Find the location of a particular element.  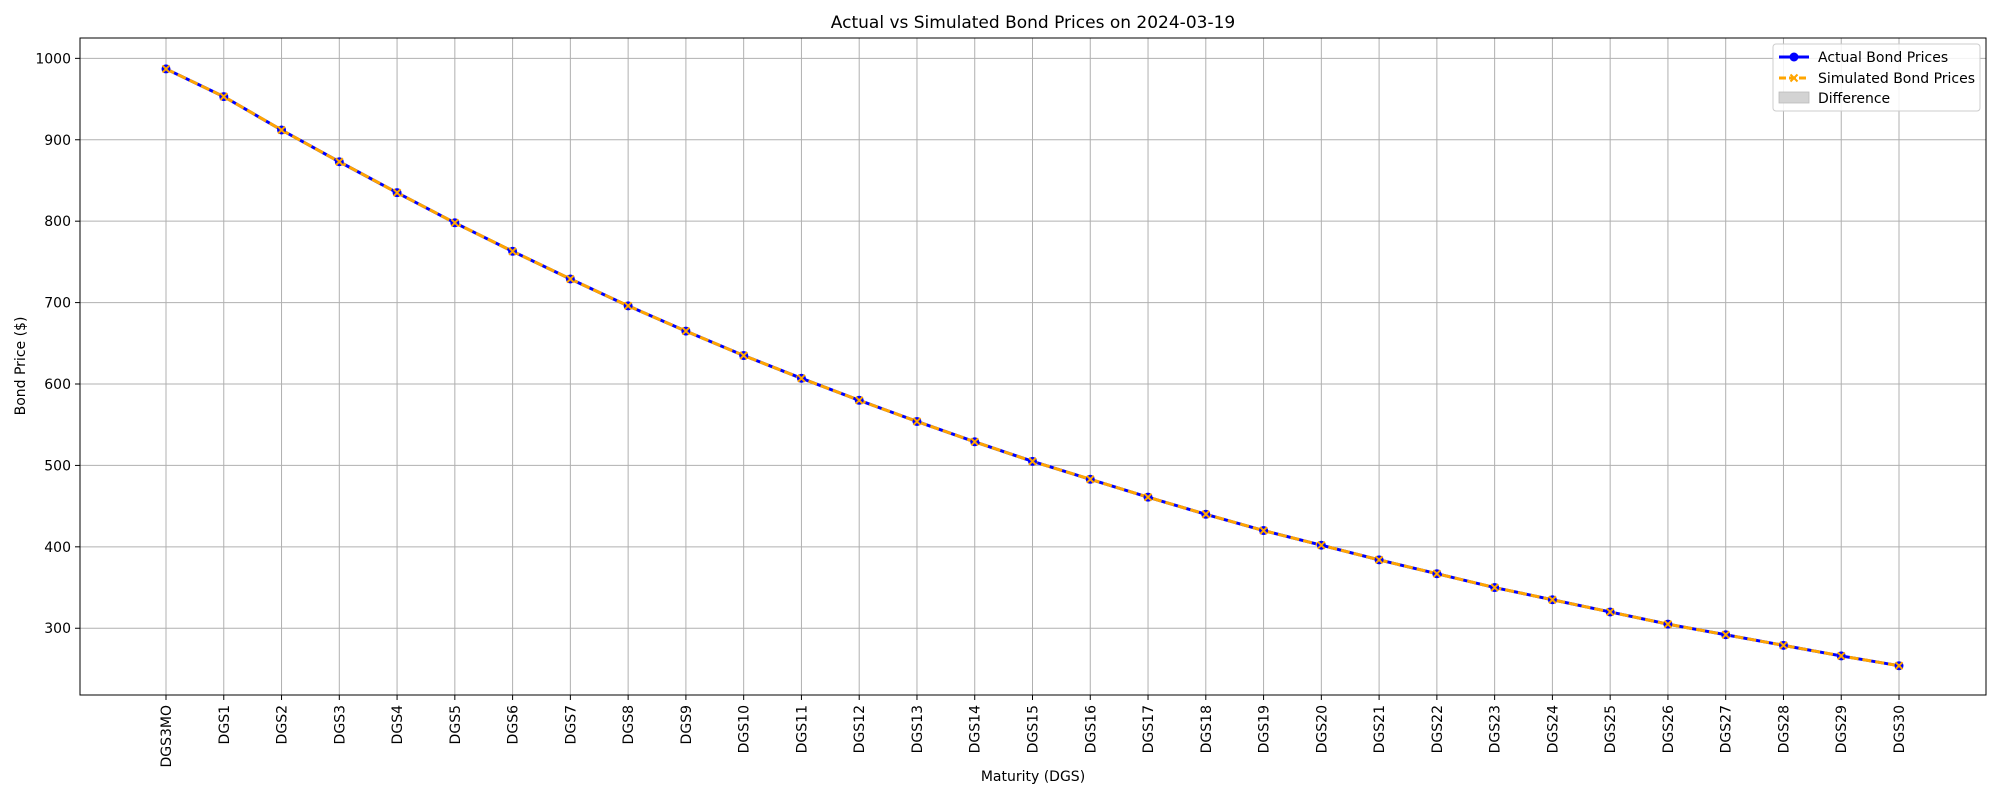

y-tick-label: 400 is located at coordinates (57, 548).